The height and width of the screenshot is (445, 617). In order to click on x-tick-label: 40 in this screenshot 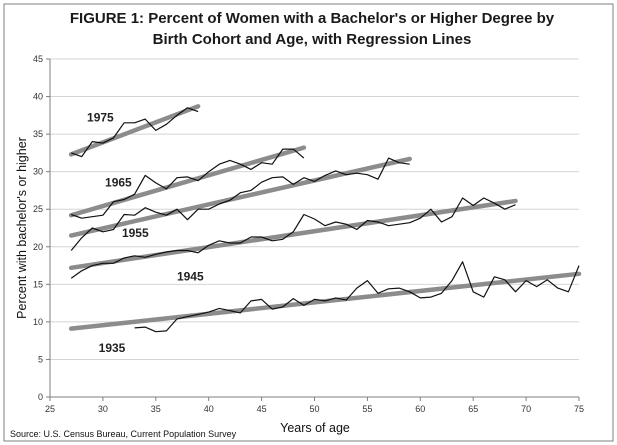, I will do `click(209, 409)`.